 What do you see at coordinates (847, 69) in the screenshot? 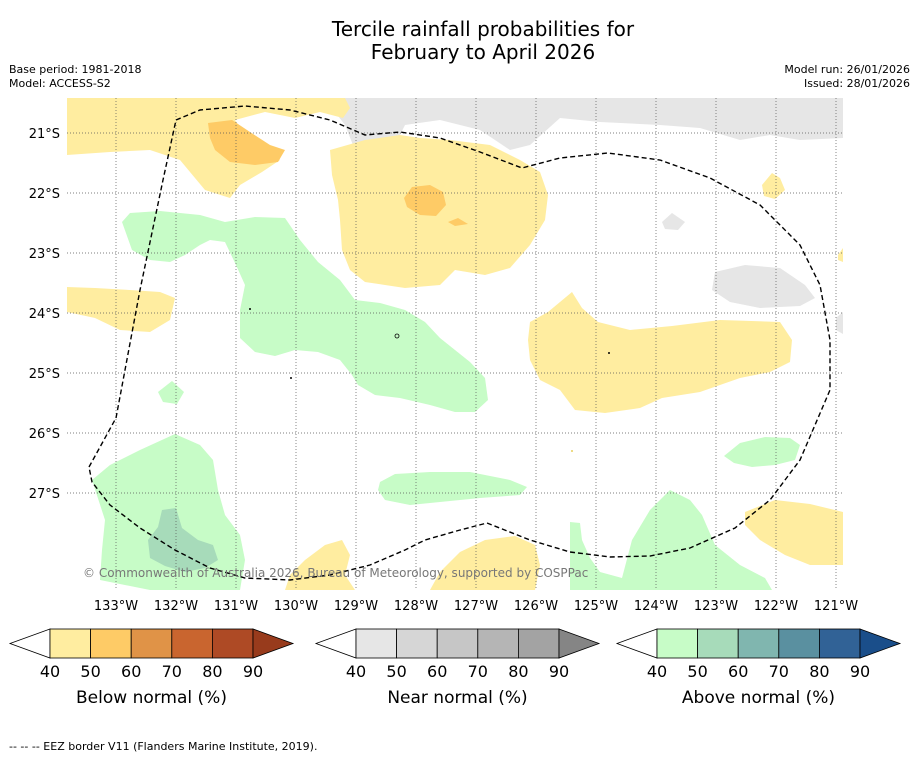
I see `model-run: Model run: 26/01/2026` at bounding box center [847, 69].